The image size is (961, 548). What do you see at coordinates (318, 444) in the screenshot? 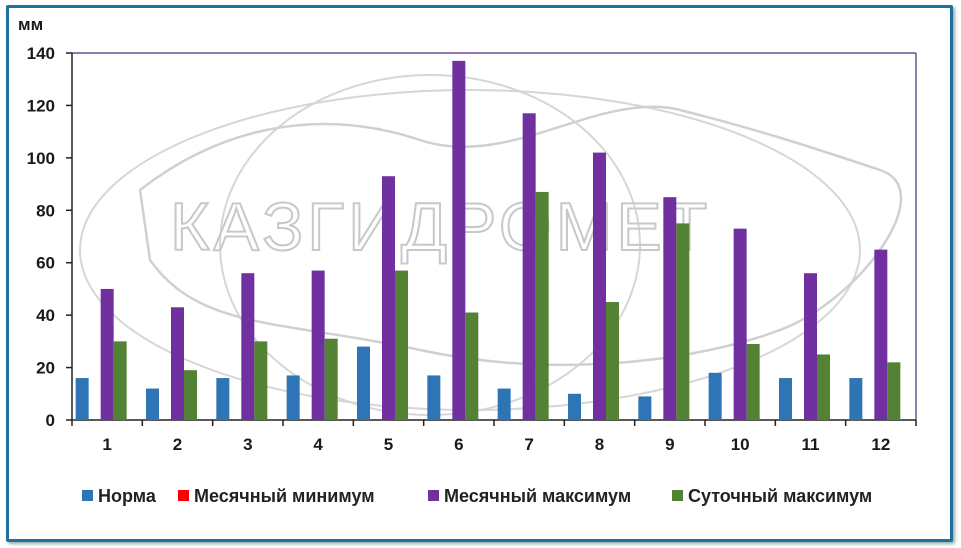
I see `x-tick-label: 4` at bounding box center [318, 444].